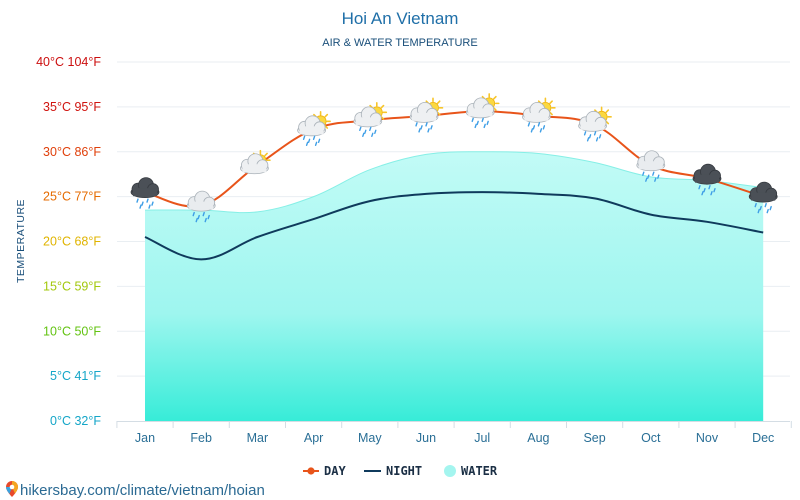 Image resolution: width=800 pixels, height=500 pixels. What do you see at coordinates (142, 490) in the screenshot?
I see `source-text: hikersbay.com/climate/vietnam/hoian` at bounding box center [142, 490].